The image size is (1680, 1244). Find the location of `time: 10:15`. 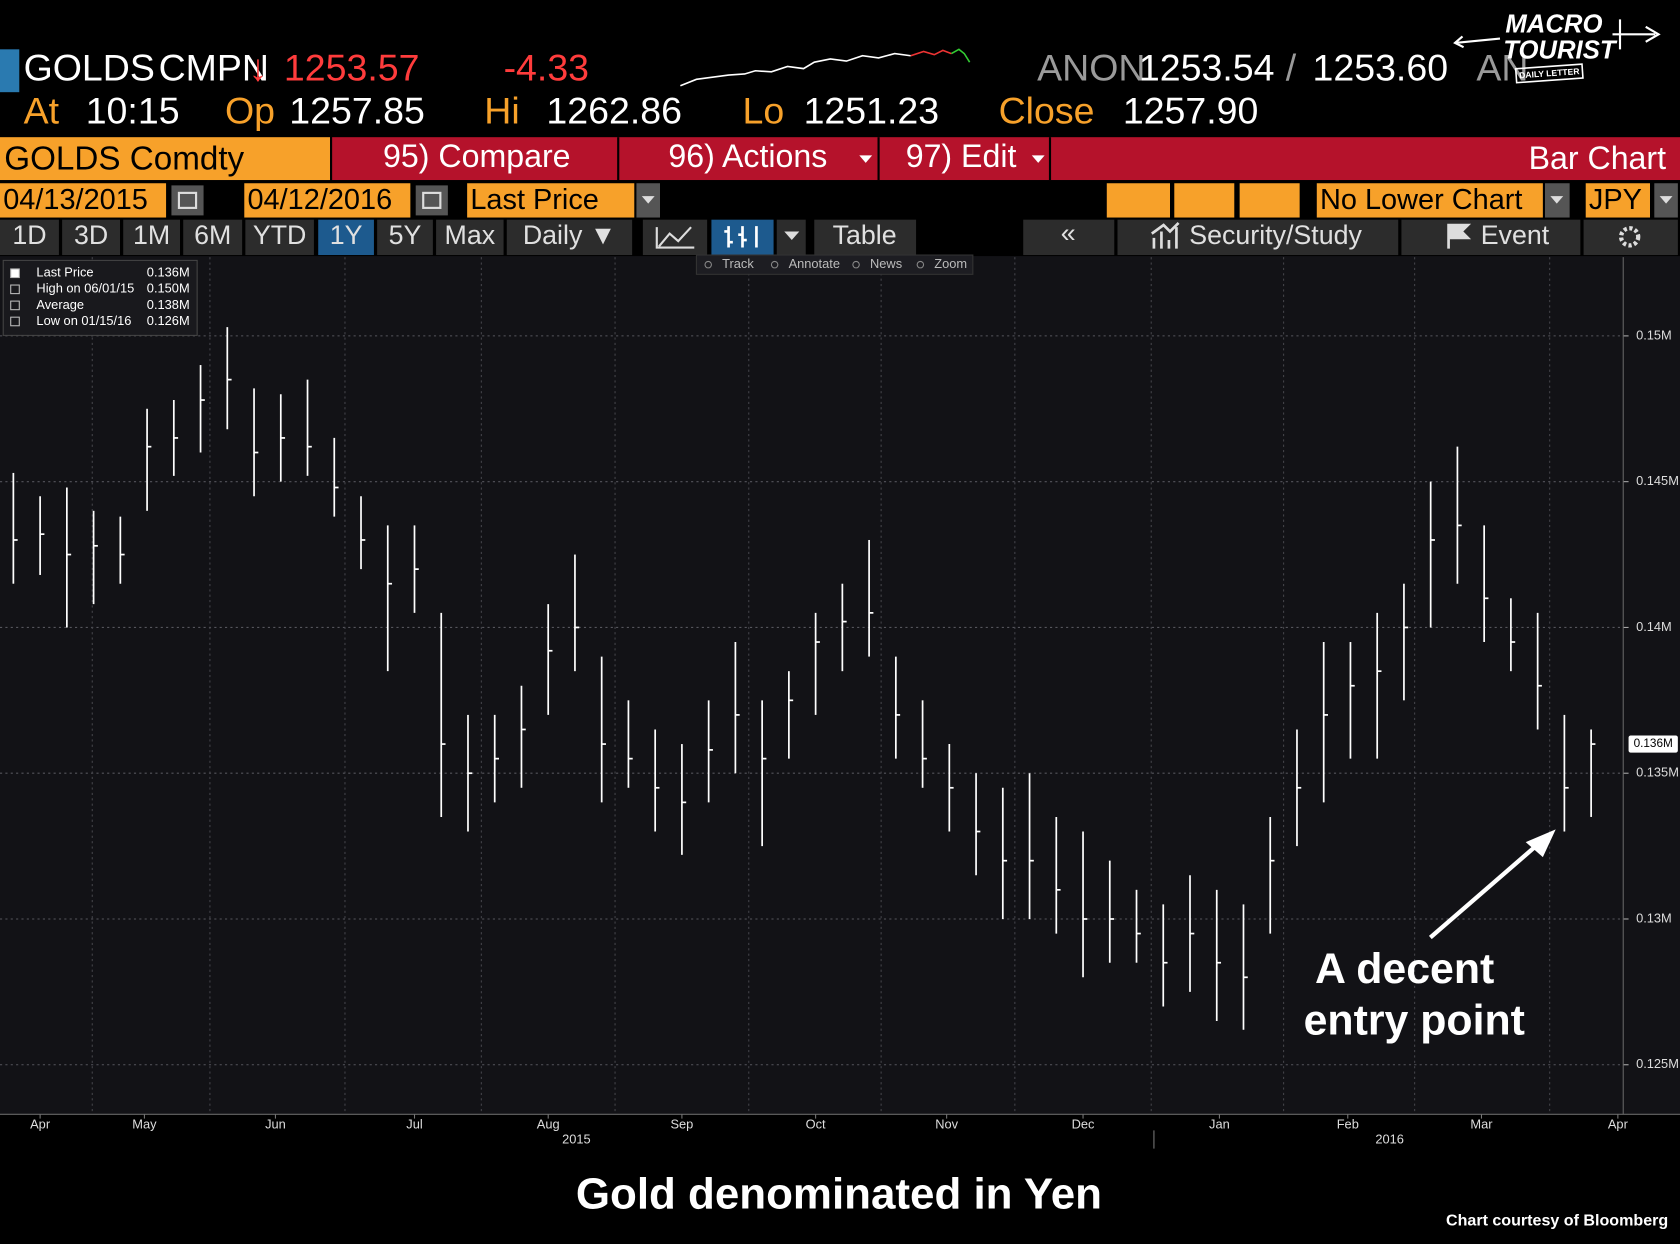

time: 10:15 is located at coordinates (133, 111).